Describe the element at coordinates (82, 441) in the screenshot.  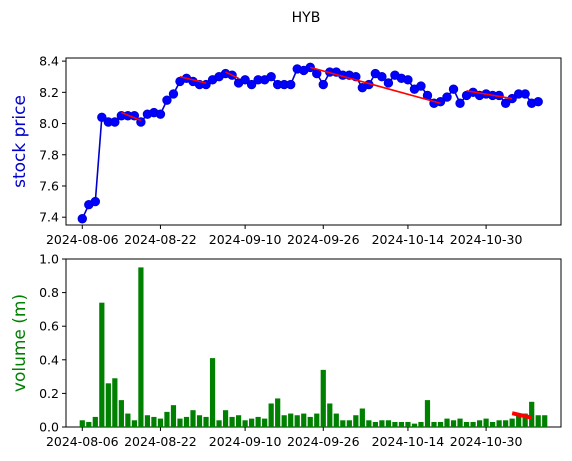
I see `volume-xtick-label: 2024-08-06` at that location.